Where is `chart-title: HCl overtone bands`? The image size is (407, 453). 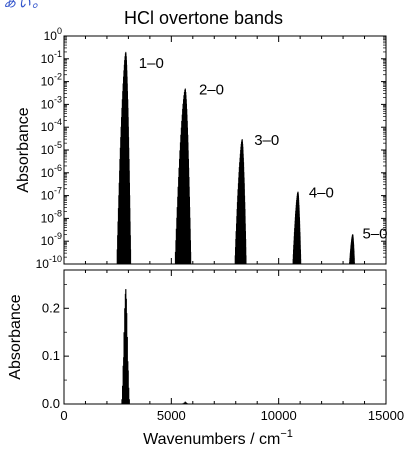
chart-title: HCl overtone bands is located at coordinates (203, 18).